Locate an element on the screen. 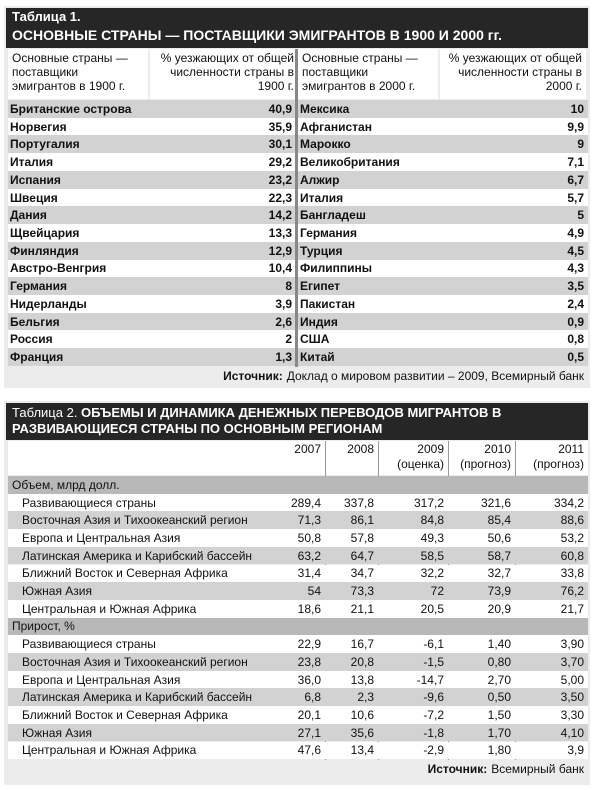  value: 7,1 is located at coordinates (575, 162).